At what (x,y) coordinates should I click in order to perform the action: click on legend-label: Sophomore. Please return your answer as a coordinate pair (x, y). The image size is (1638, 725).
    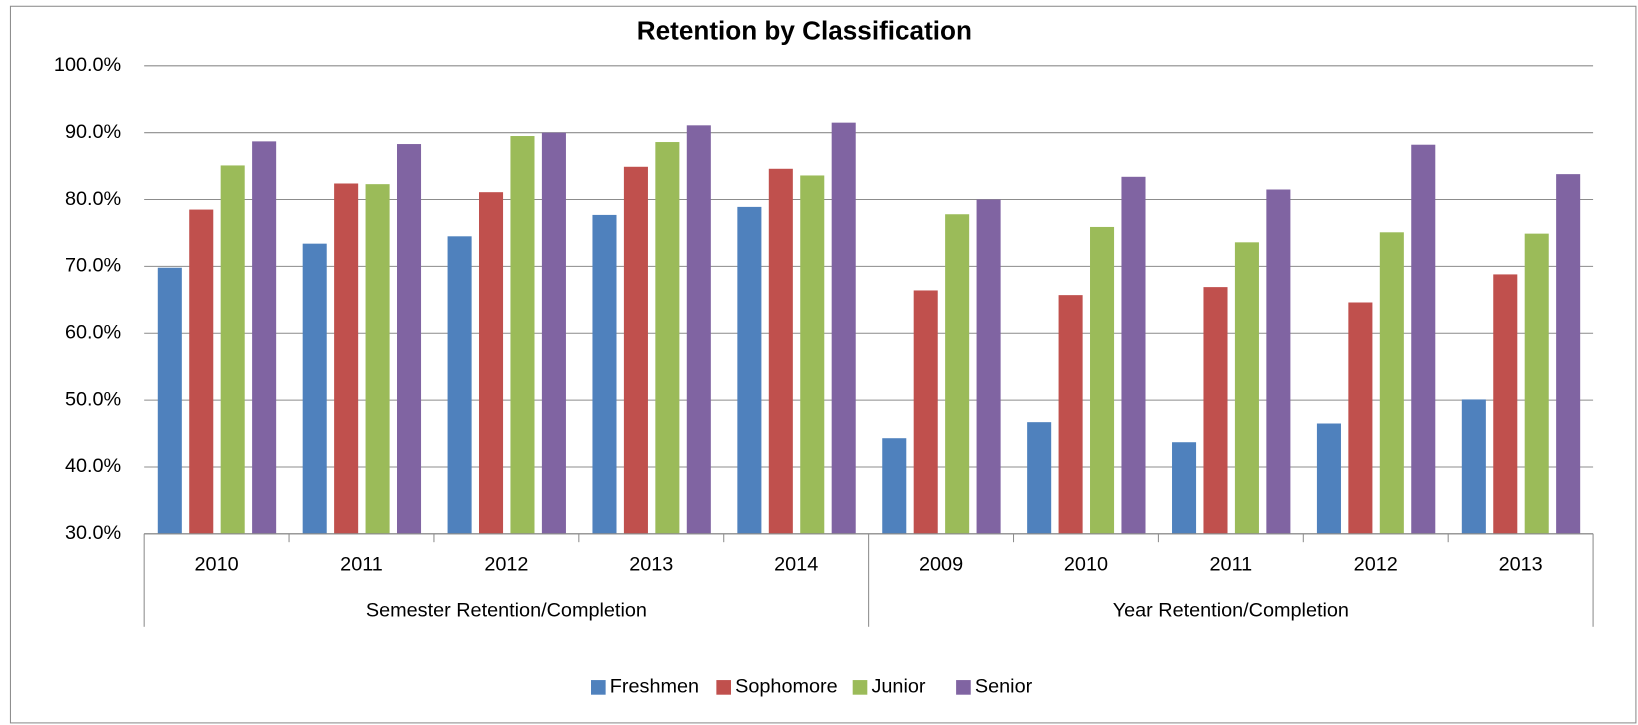
    Looking at the image, I should click on (786, 687).